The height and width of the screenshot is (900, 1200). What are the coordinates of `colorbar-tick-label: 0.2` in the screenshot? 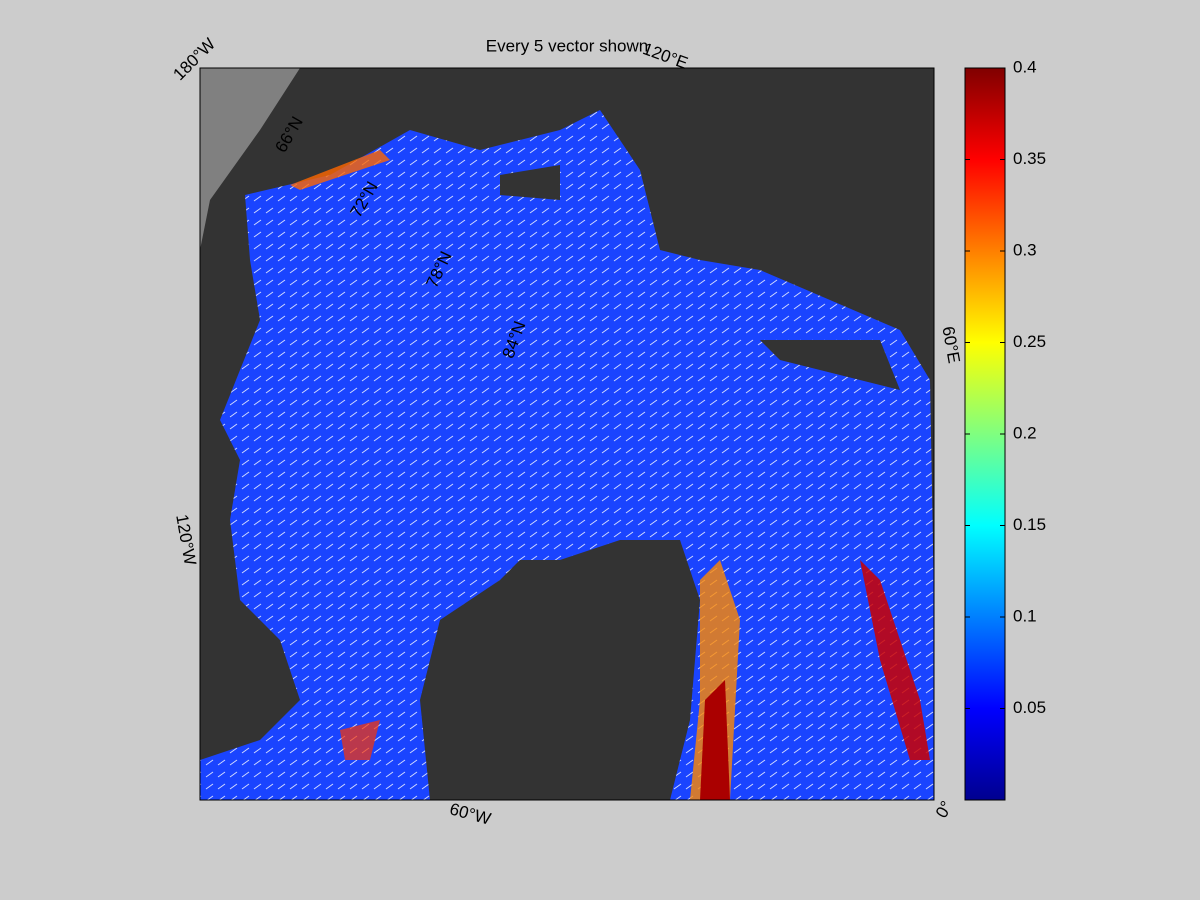 It's located at (1025, 432).